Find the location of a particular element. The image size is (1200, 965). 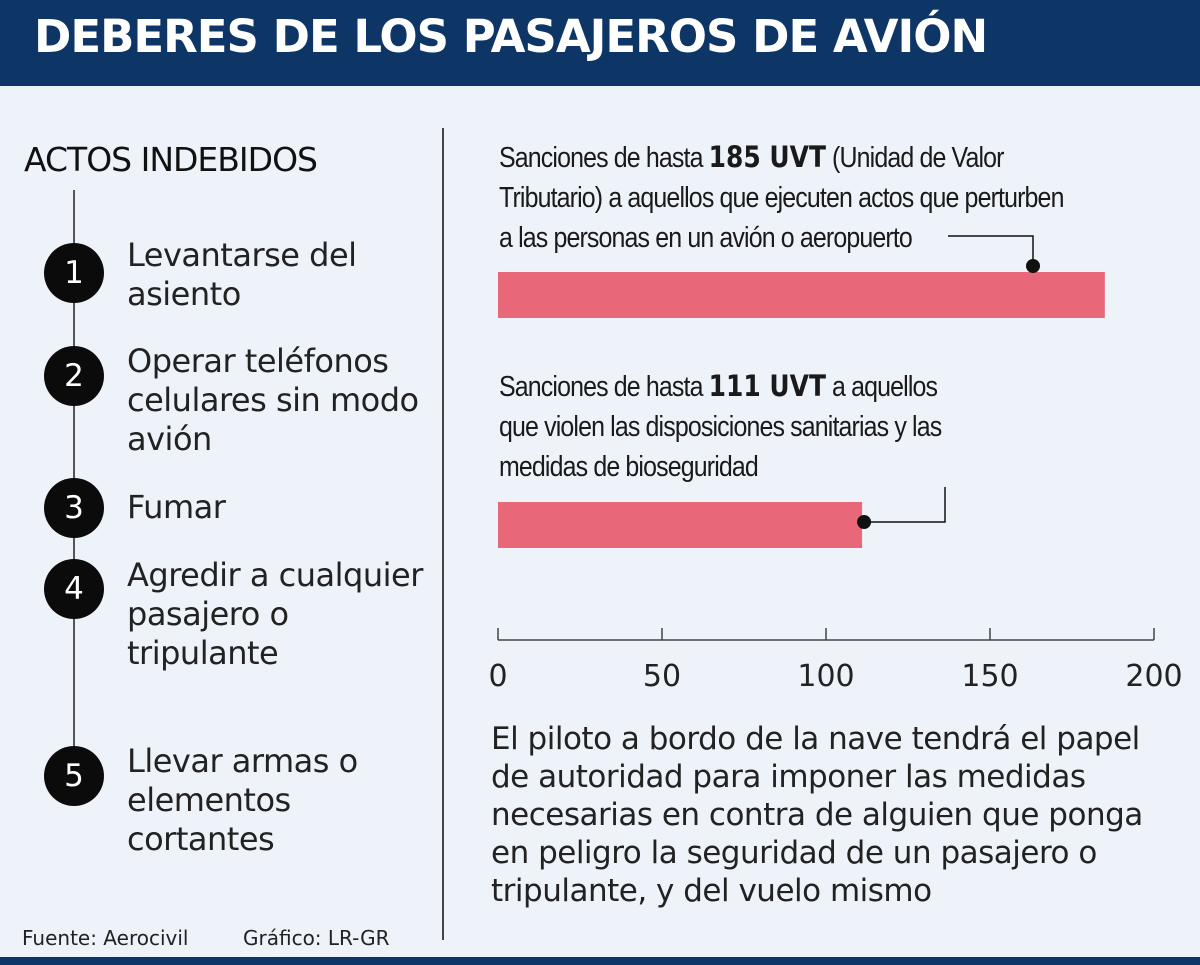

step-number-3: 3 is located at coordinates (74, 508).